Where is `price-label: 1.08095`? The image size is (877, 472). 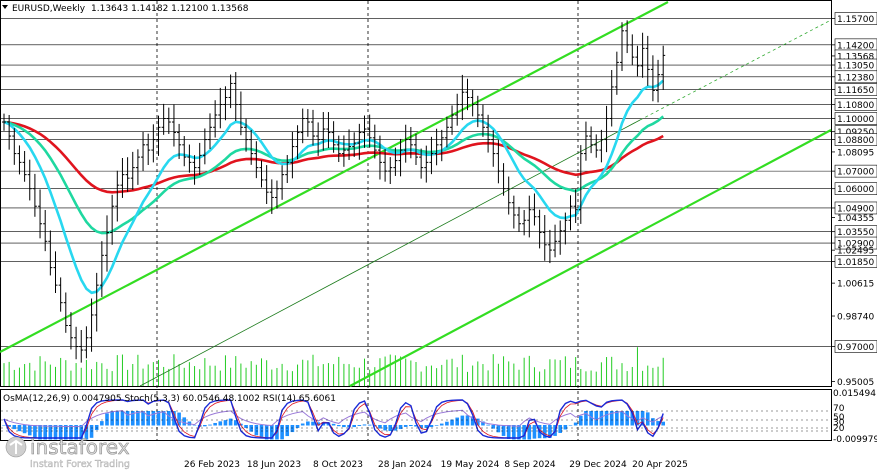
price-label: 1.08095 is located at coordinates (855, 153).